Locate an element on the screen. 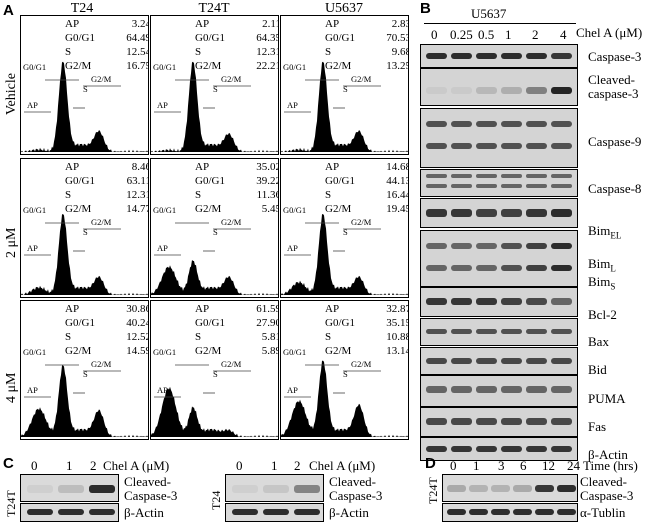  stat-value: 5.45 is located at coordinates (269, 209).